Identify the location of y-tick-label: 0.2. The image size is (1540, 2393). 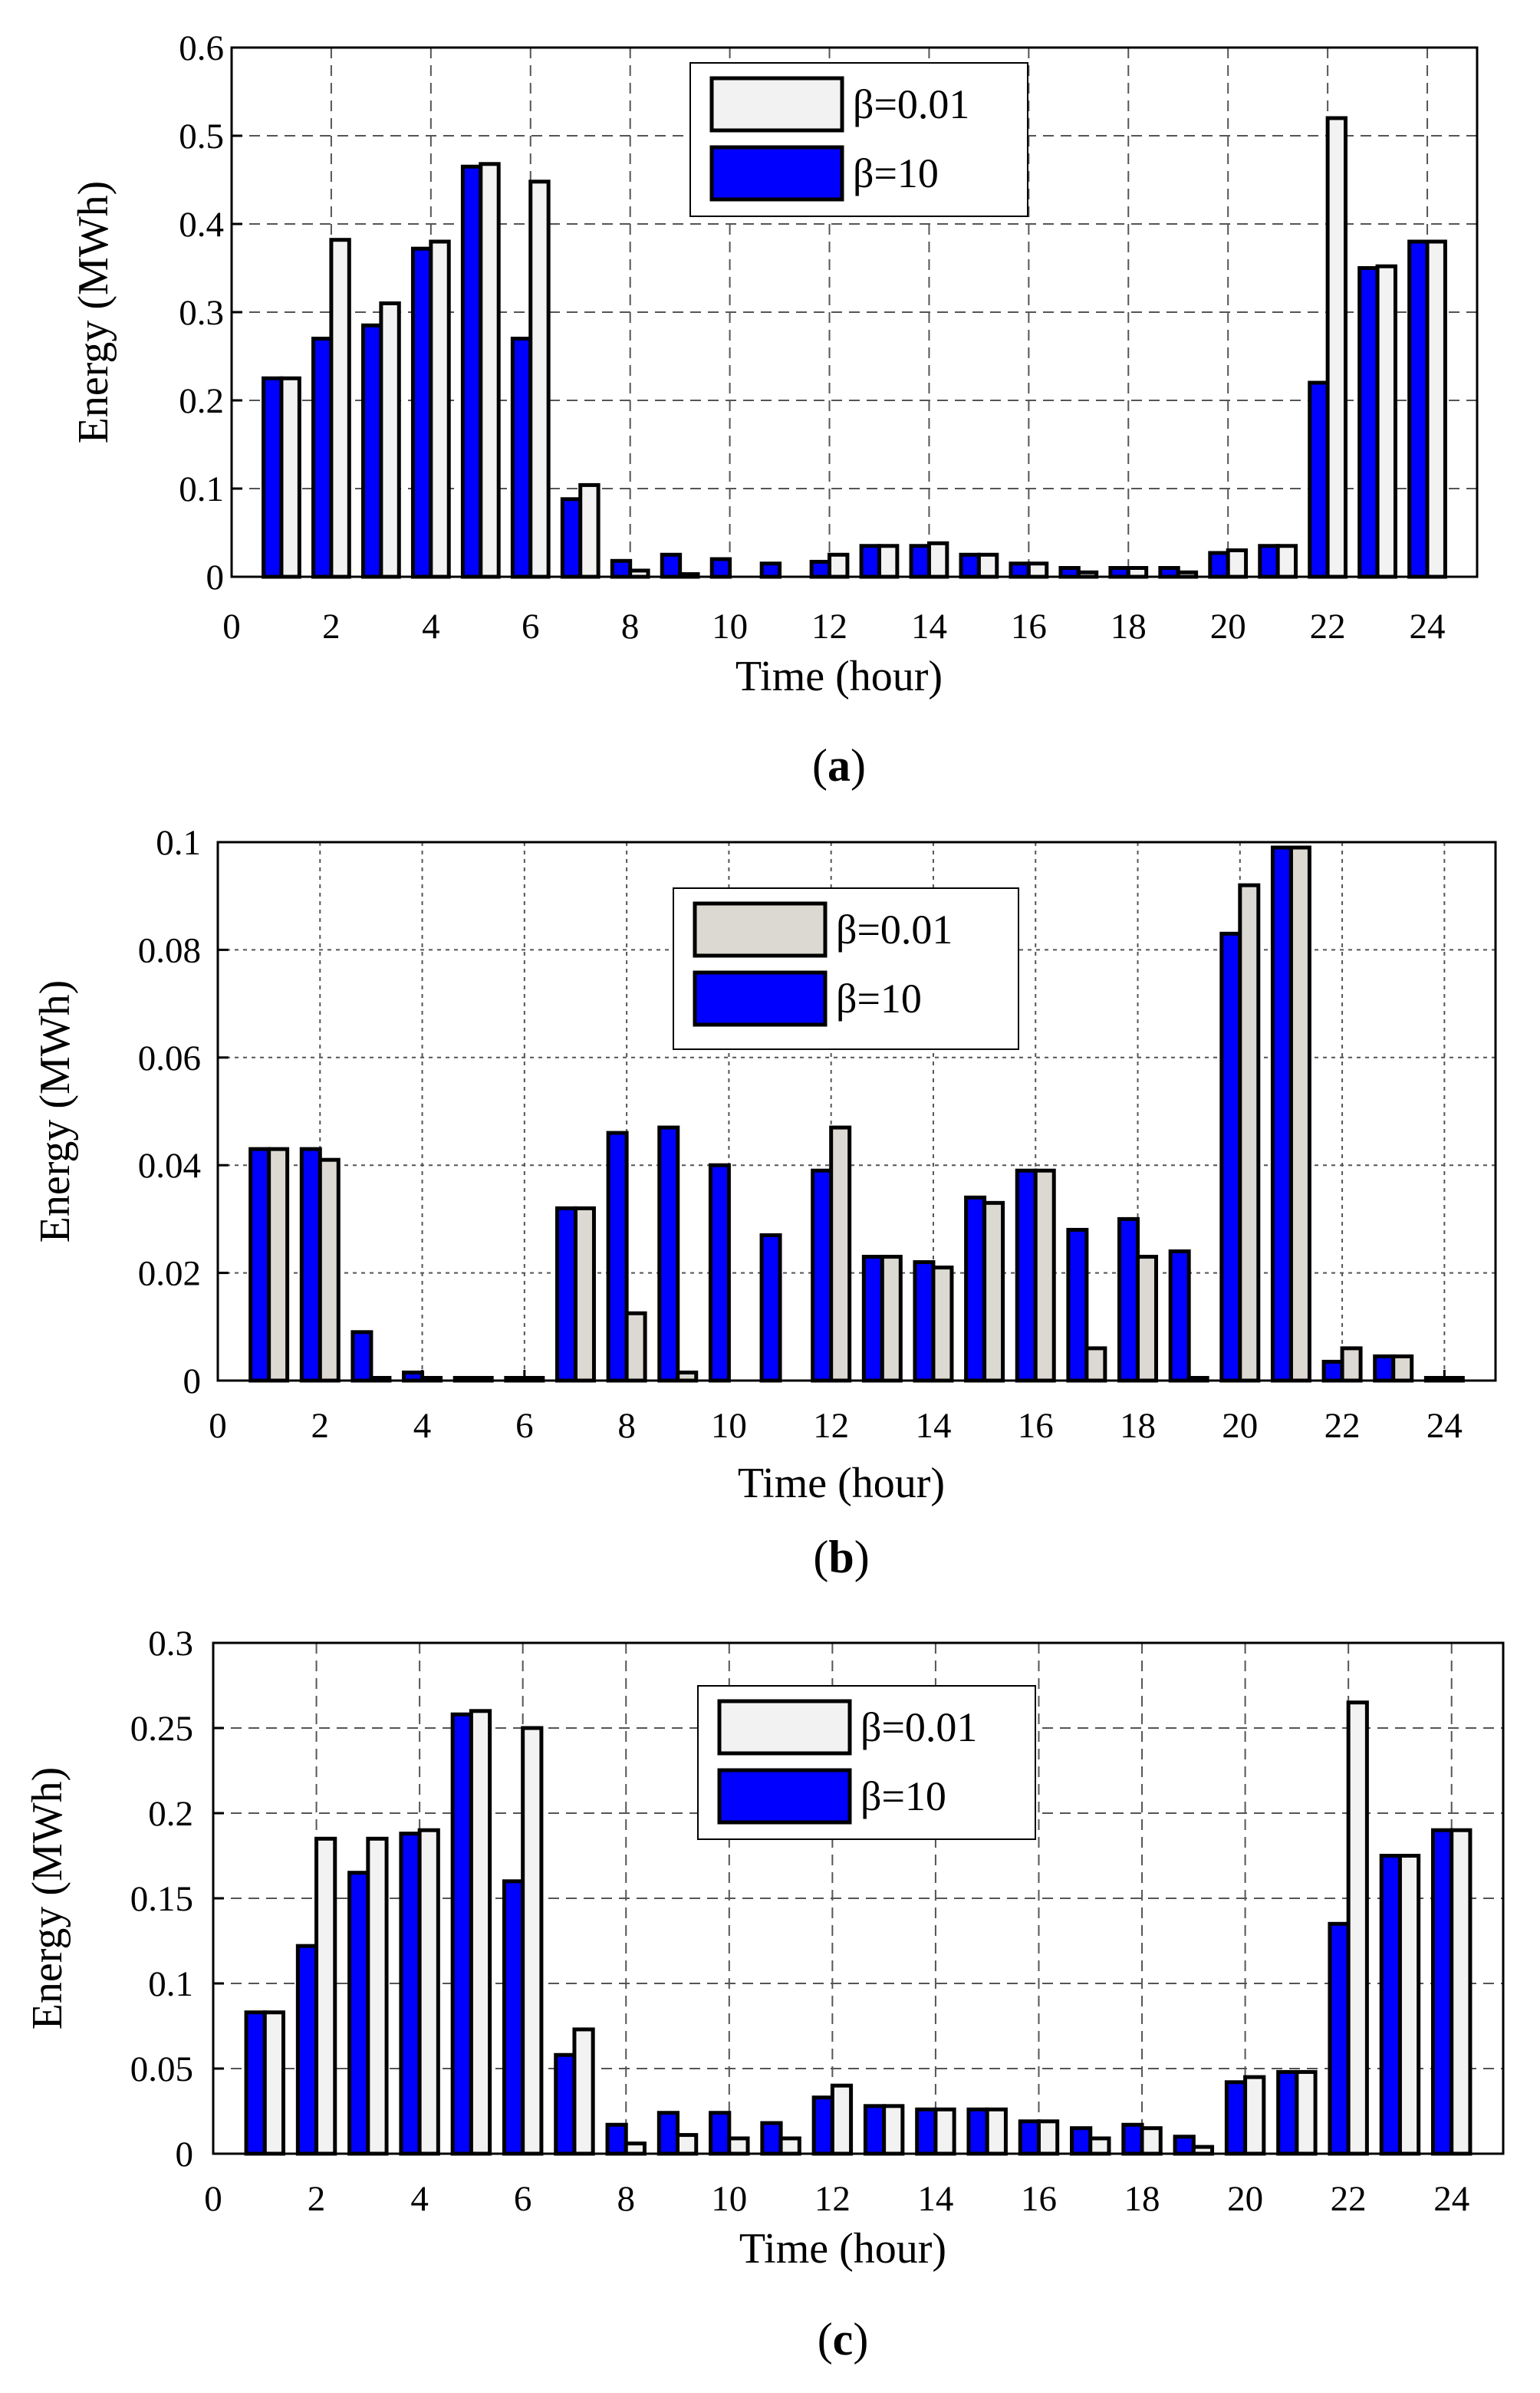
(201, 401).